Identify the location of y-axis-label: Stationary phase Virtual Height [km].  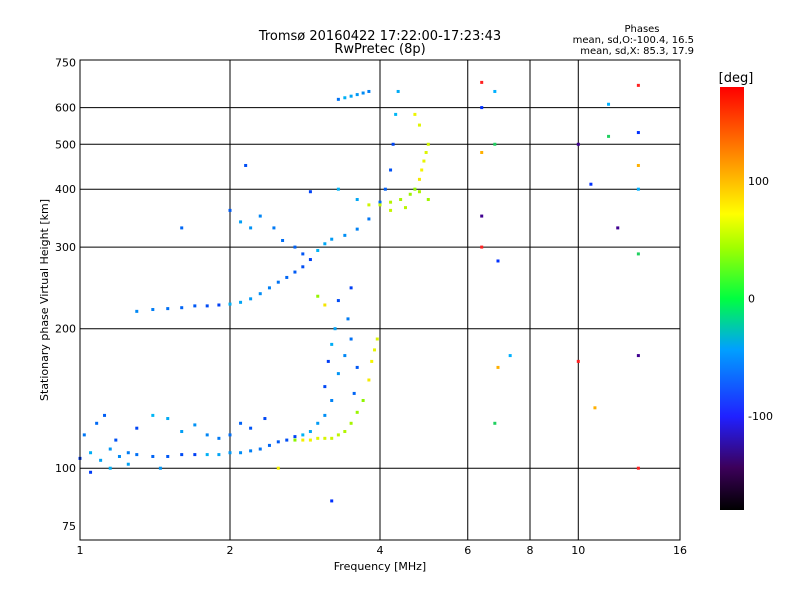
(44, 300).